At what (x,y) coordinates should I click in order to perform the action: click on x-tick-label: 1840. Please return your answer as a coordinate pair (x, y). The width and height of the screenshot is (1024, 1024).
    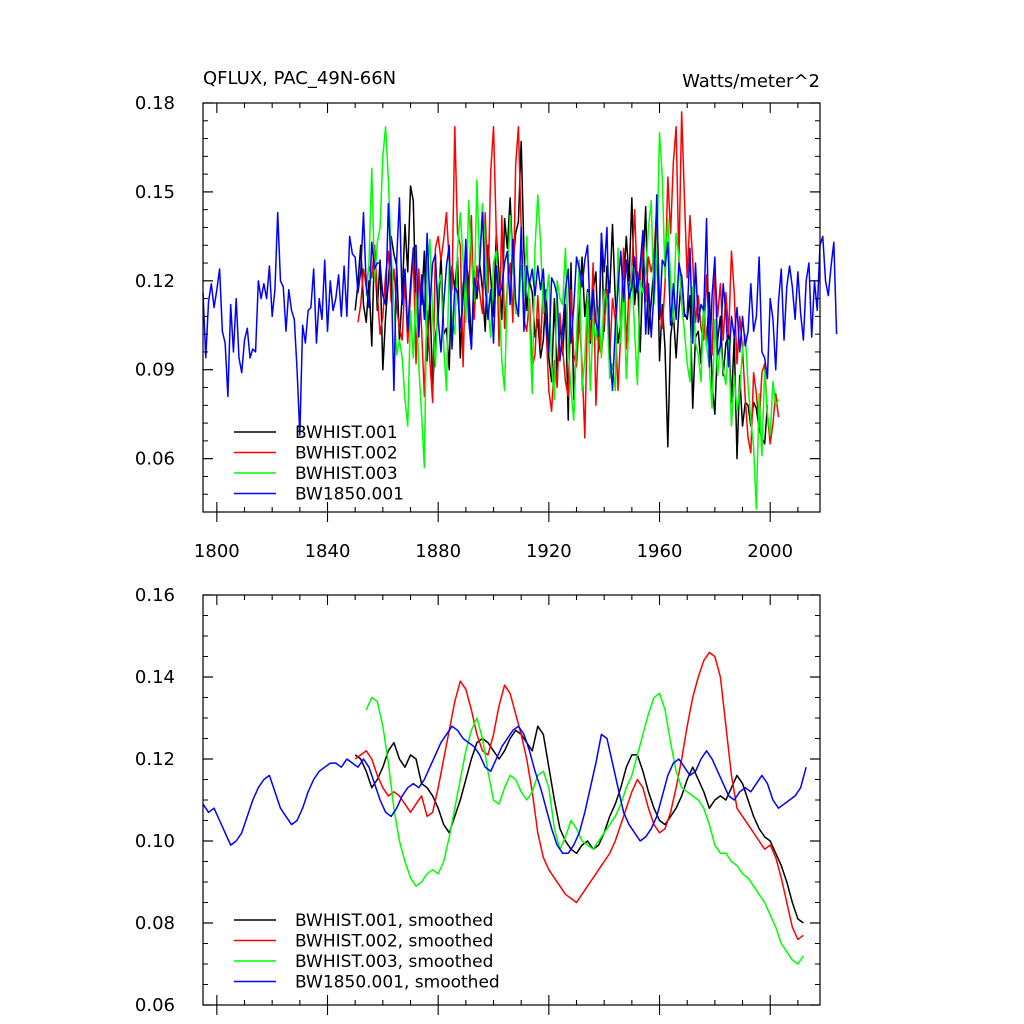
    Looking at the image, I should click on (328, 551).